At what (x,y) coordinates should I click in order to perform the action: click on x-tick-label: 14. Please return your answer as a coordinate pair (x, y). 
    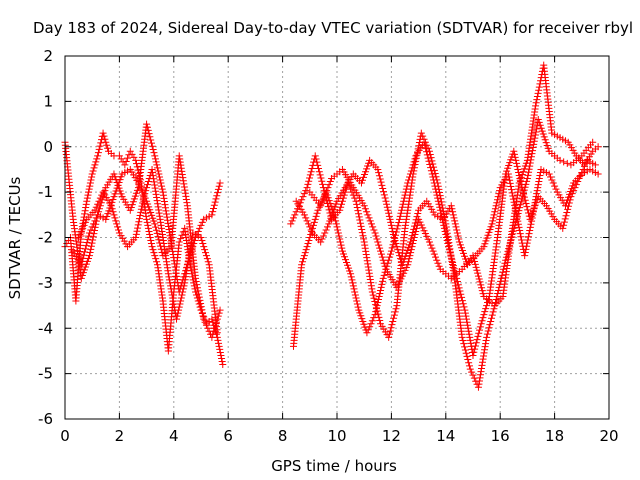
    Looking at the image, I should click on (445, 436).